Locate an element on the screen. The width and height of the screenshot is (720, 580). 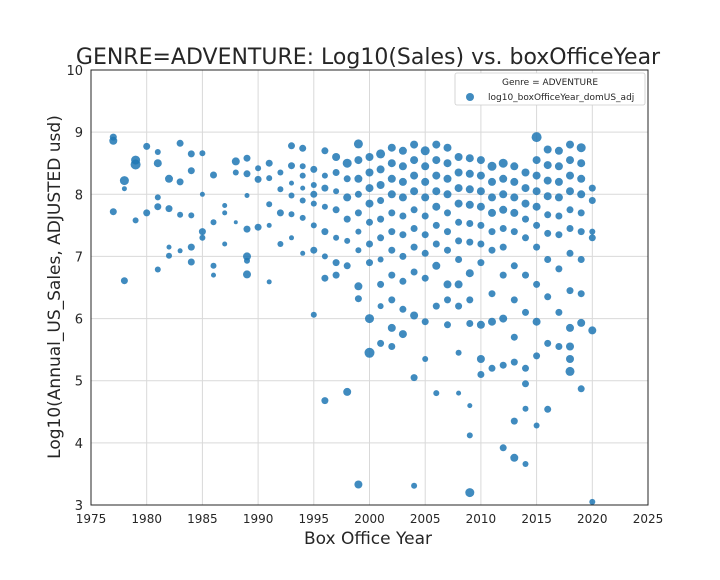
y-axis-label: Log10(Annual_US_Sales, ADJUSTED usd) is located at coordinates (55, 287).